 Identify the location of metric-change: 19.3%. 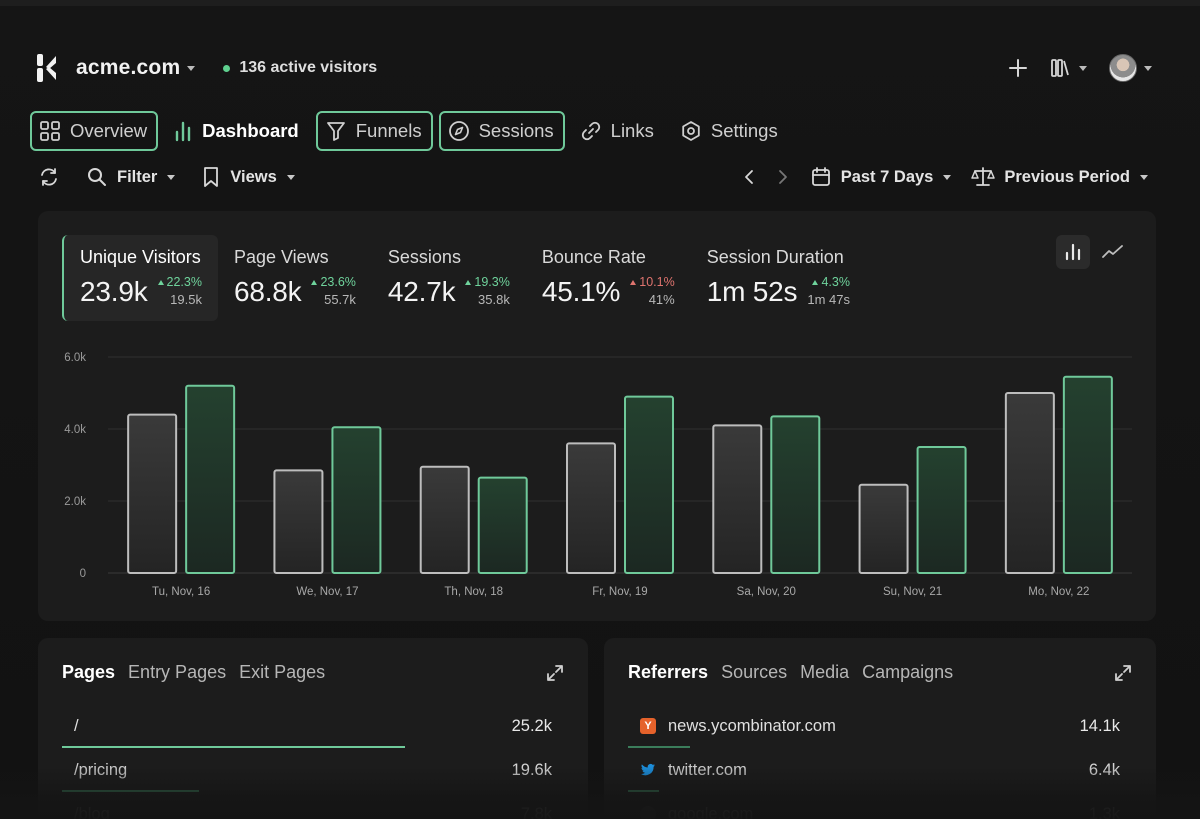
(487, 282).